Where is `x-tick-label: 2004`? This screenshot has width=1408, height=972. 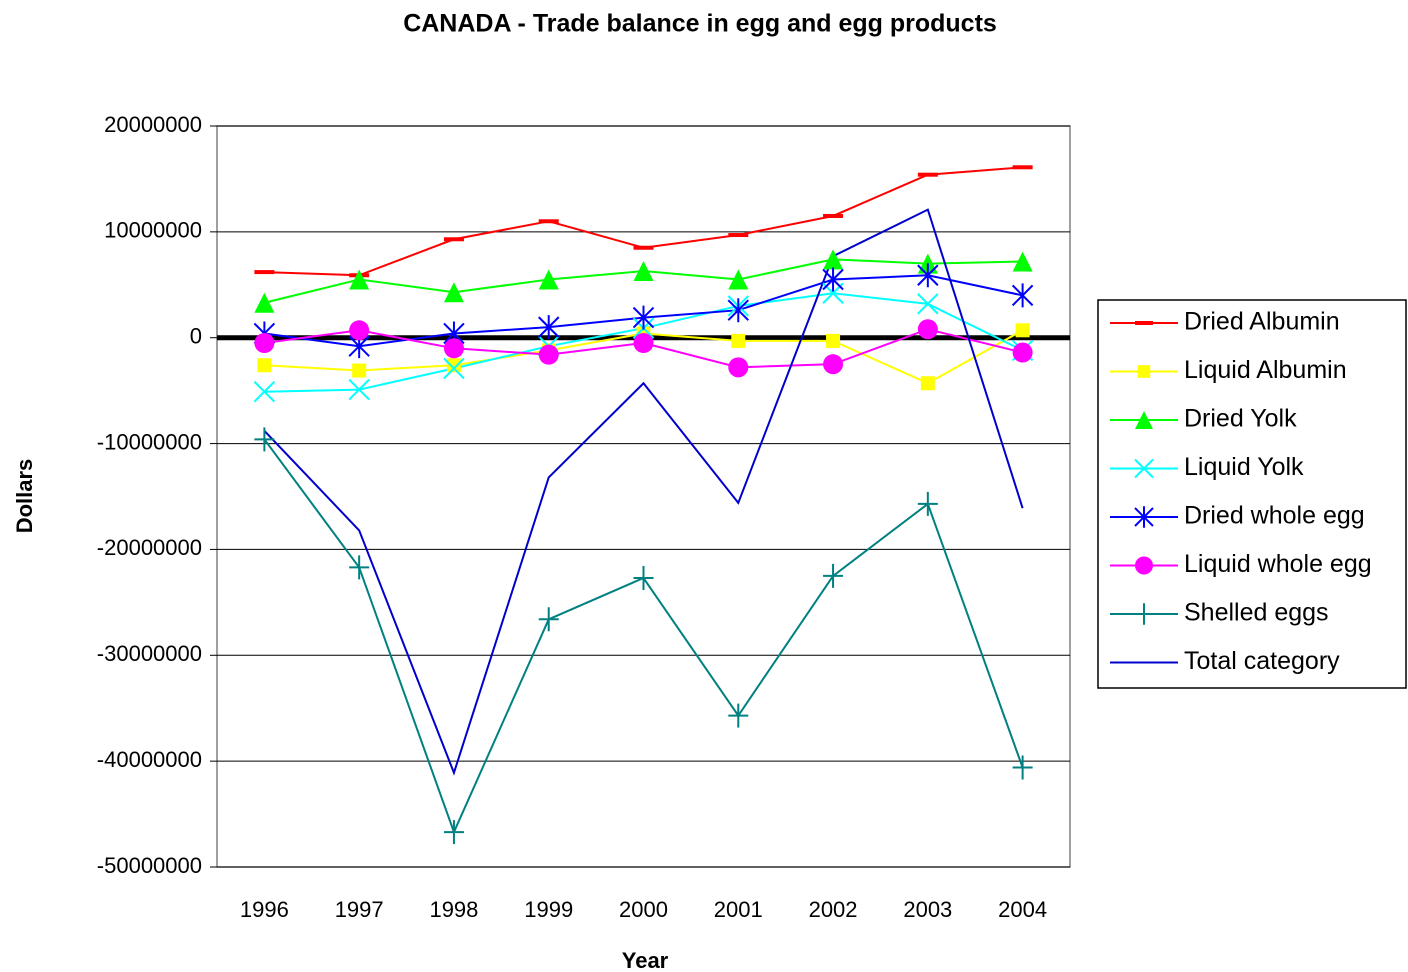 x-tick-label: 2004 is located at coordinates (1022, 909).